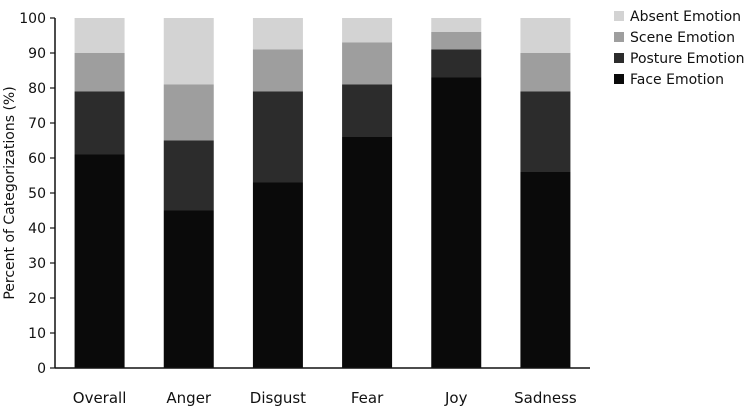  I want to click on x-tick-label-joy: Joy, so click(456, 398).